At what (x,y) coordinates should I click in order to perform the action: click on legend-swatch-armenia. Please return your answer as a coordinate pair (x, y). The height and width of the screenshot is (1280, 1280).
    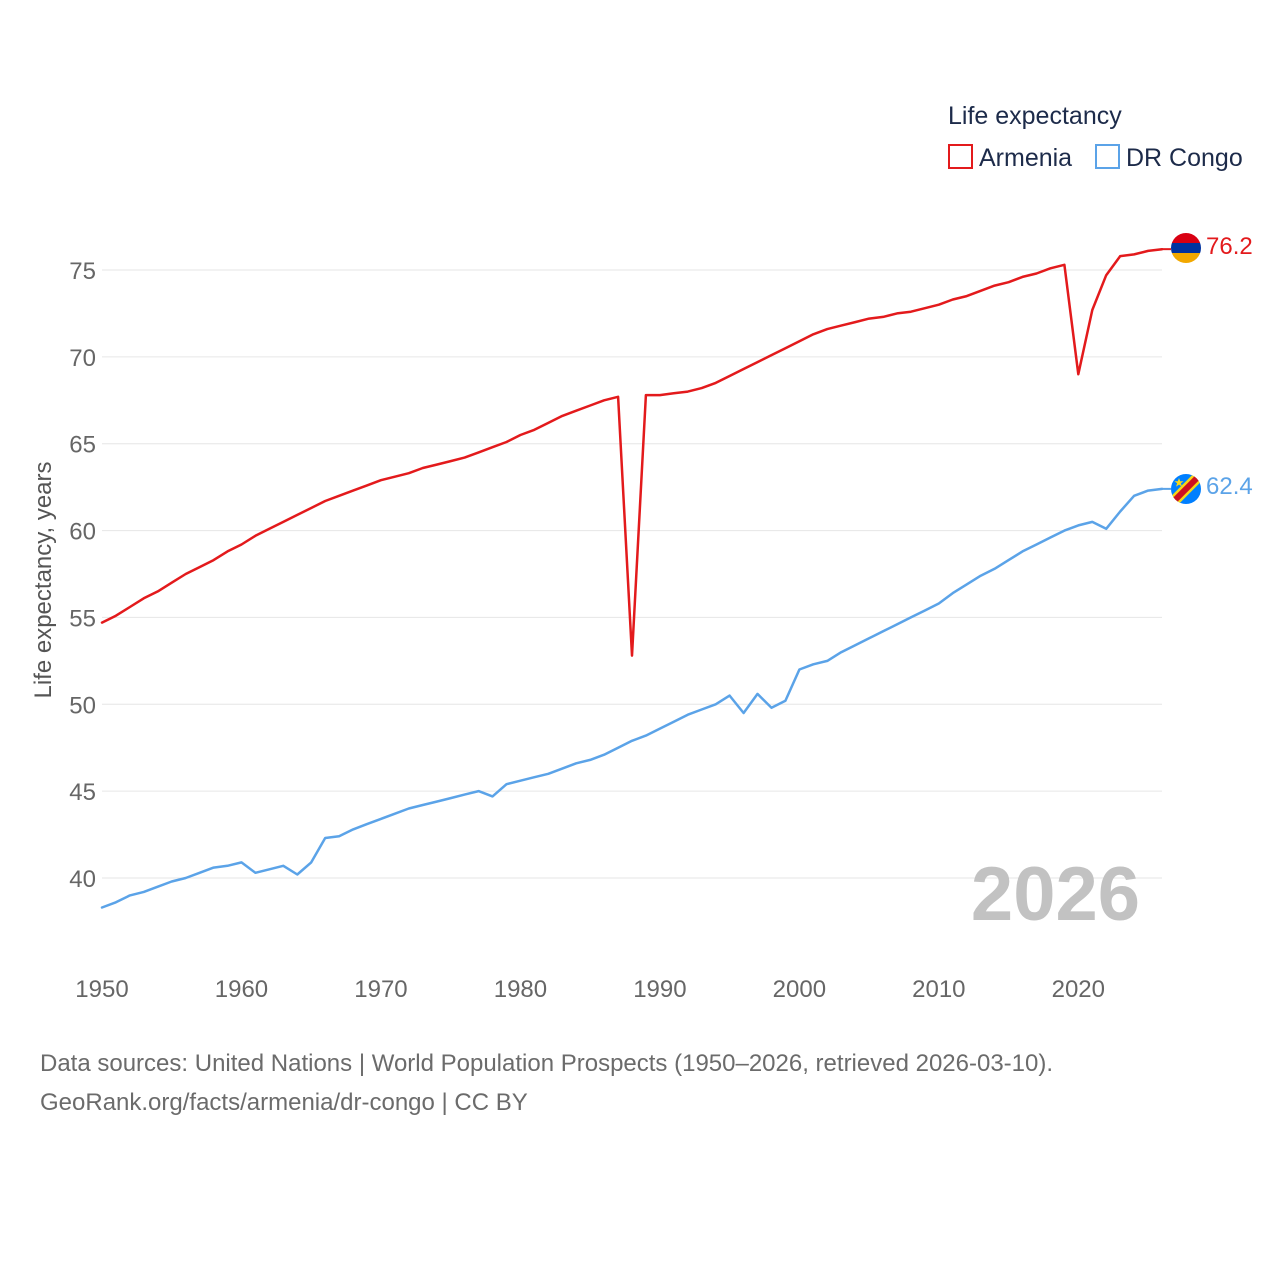
    Looking at the image, I should click on (960, 156).